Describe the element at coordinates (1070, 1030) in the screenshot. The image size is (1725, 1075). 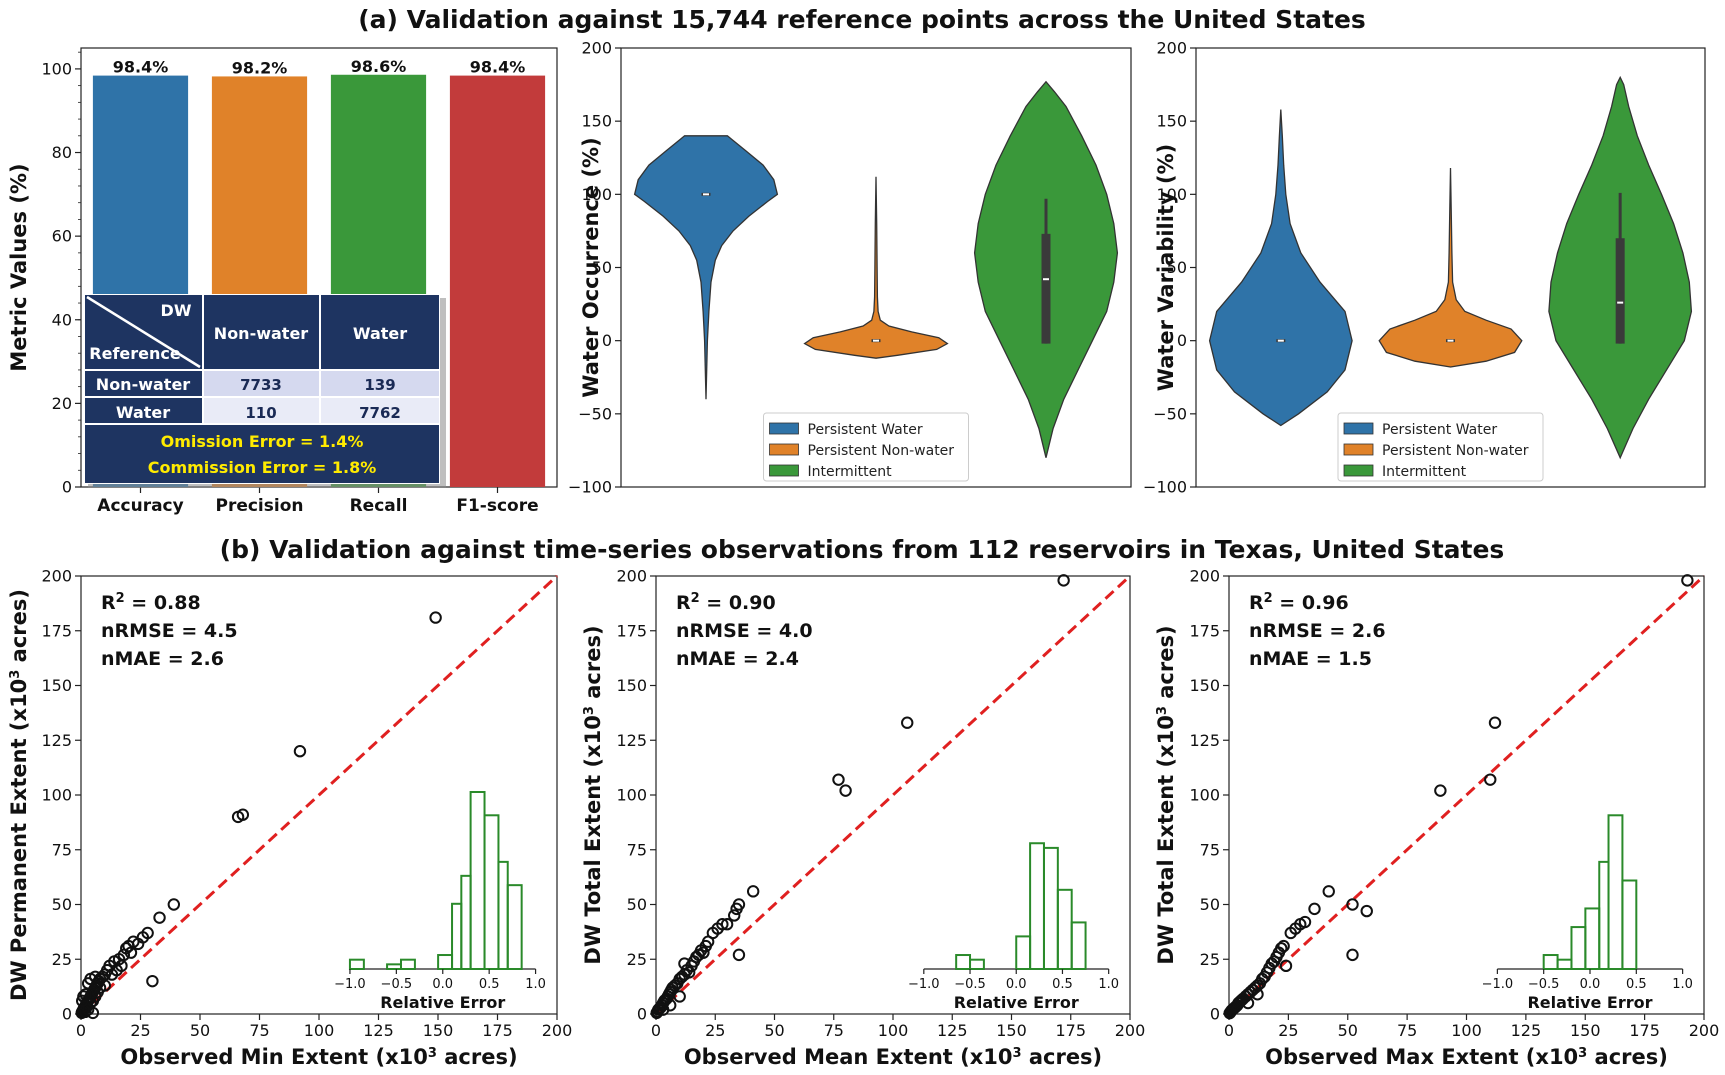
I see `mean-chart-xtick-label: 175` at that location.